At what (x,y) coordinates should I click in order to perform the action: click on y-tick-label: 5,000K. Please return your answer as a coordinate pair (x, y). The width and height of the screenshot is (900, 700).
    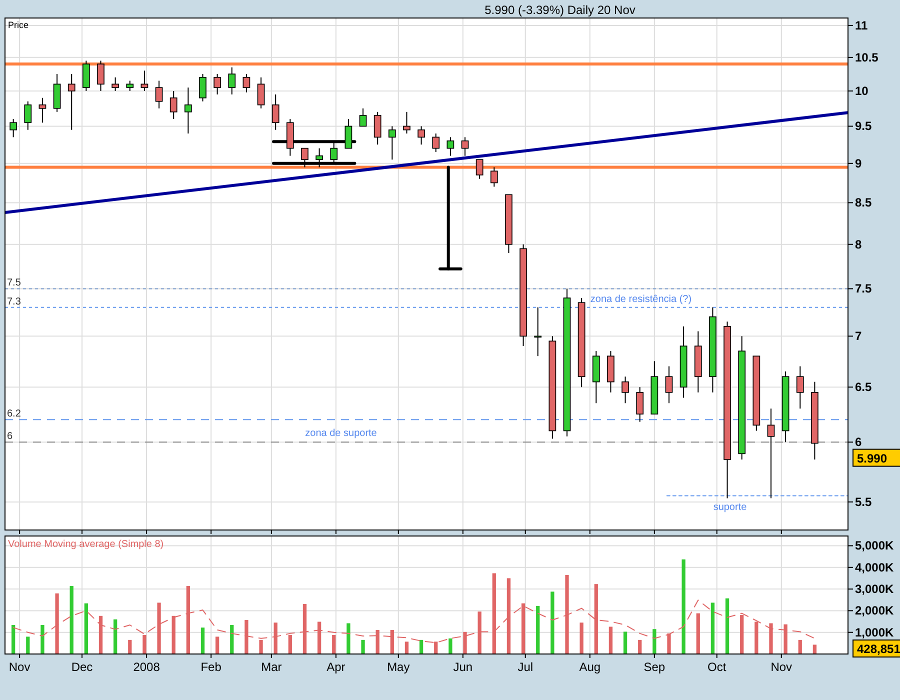
    Looking at the image, I should click on (874, 545).